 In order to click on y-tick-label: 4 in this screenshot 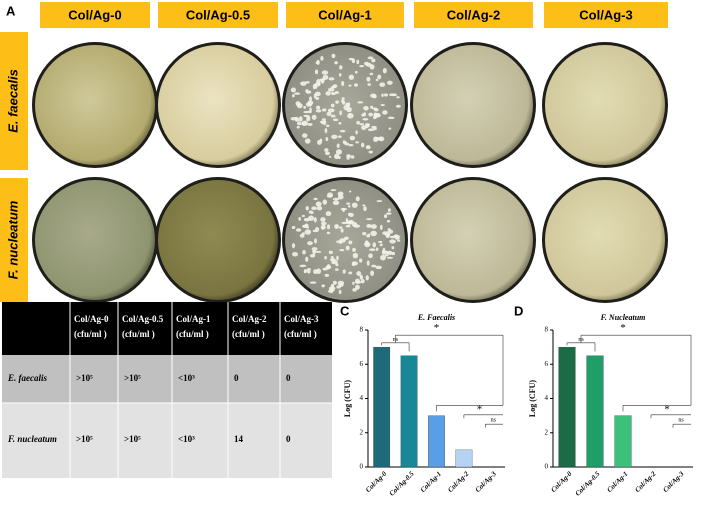, I will do `click(547, 398)`.